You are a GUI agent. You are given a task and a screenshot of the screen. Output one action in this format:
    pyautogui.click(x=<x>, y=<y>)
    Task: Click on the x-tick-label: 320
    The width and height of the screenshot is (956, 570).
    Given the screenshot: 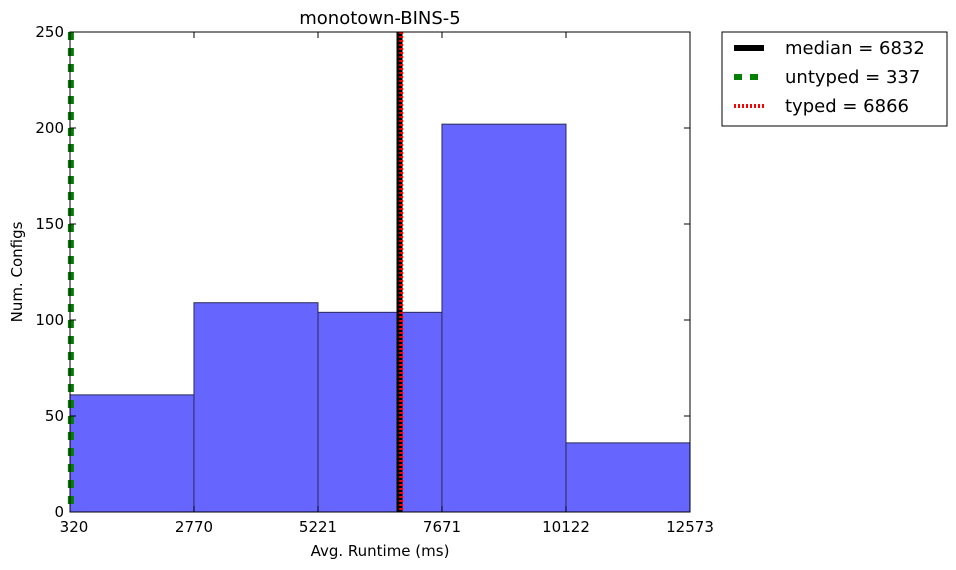 What is the action you would take?
    pyautogui.click(x=74, y=527)
    